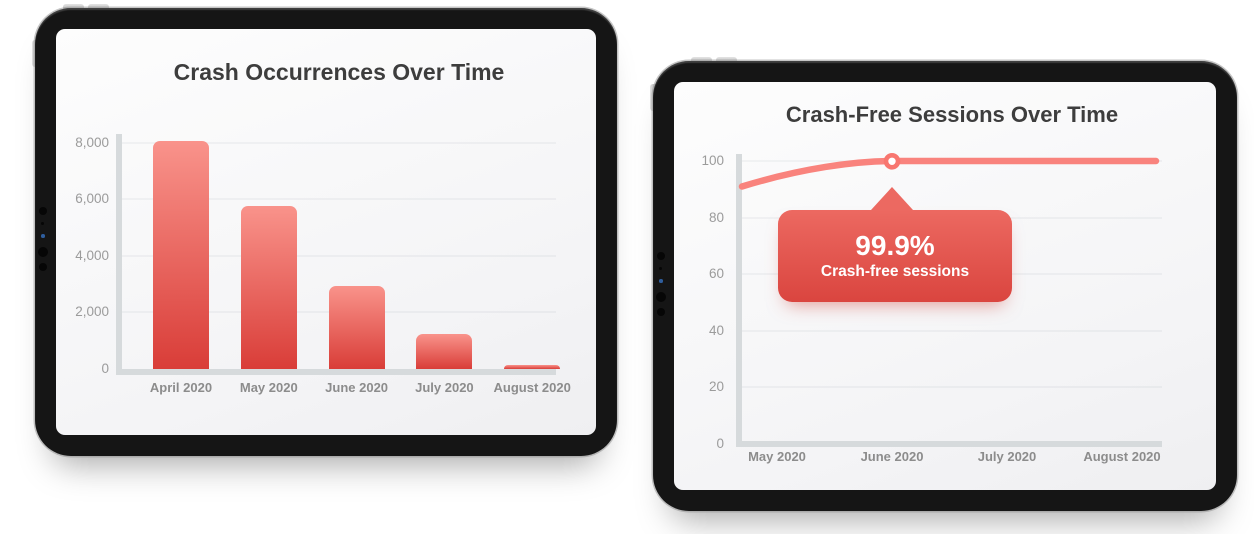 This screenshot has height=534, width=1254. I want to click on line-chart-title: Crash-Free Sessions Over Time, so click(952, 114).